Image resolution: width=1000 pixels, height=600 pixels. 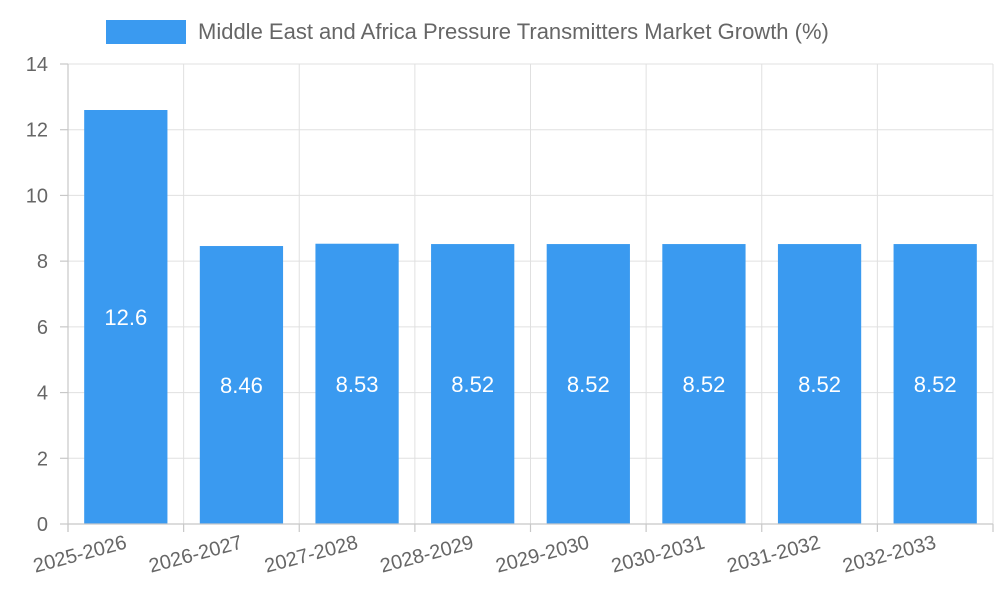 What do you see at coordinates (774, 555) in the screenshot?
I see `x-tick-label: 2031-2032` at bounding box center [774, 555].